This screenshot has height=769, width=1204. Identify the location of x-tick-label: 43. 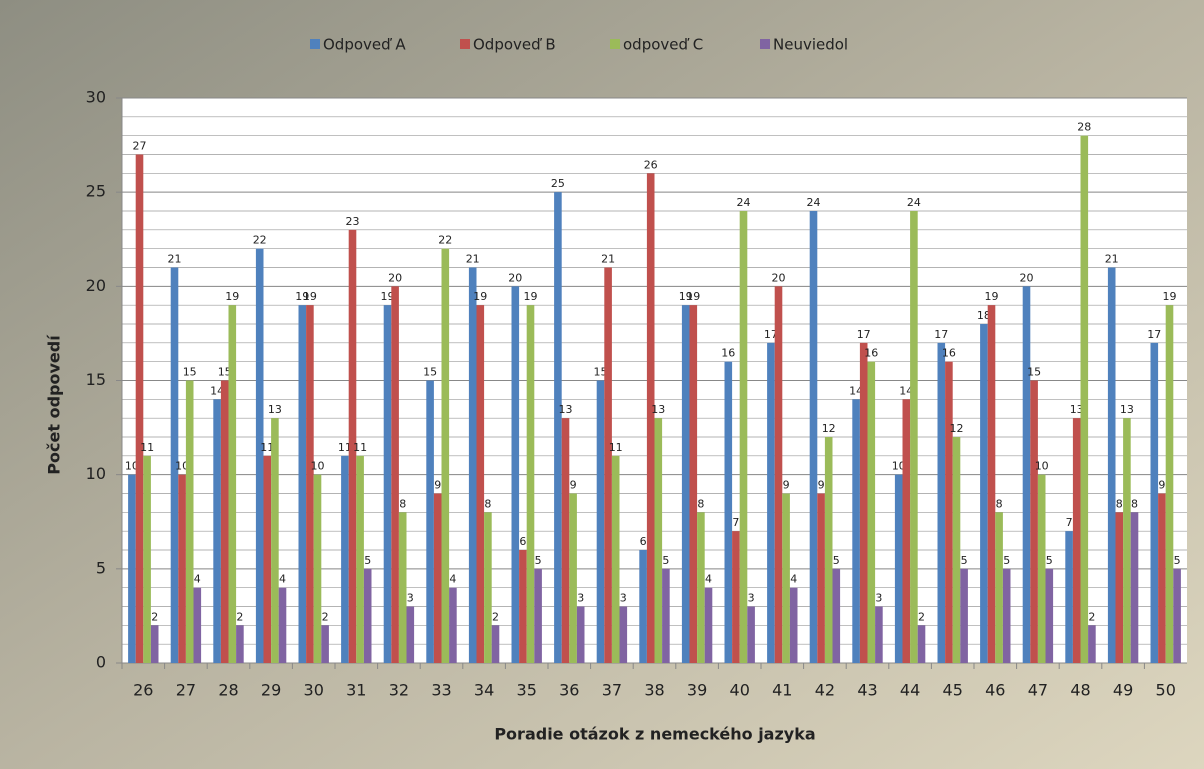
(867, 690).